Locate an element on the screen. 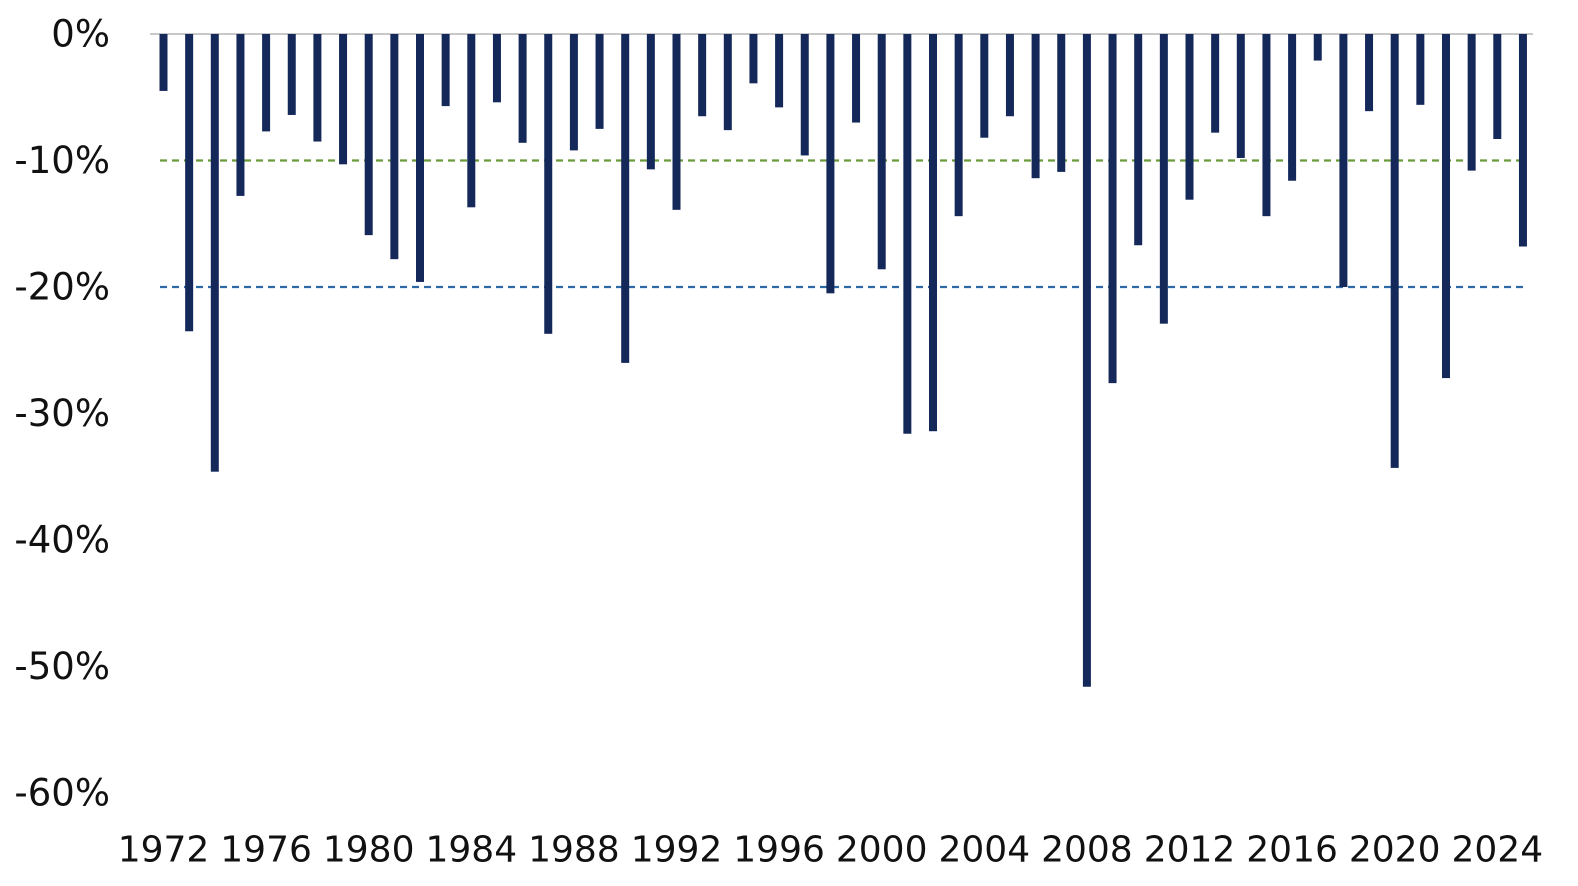 The image size is (1578, 886). x-tick-label: 1992 is located at coordinates (677, 850).